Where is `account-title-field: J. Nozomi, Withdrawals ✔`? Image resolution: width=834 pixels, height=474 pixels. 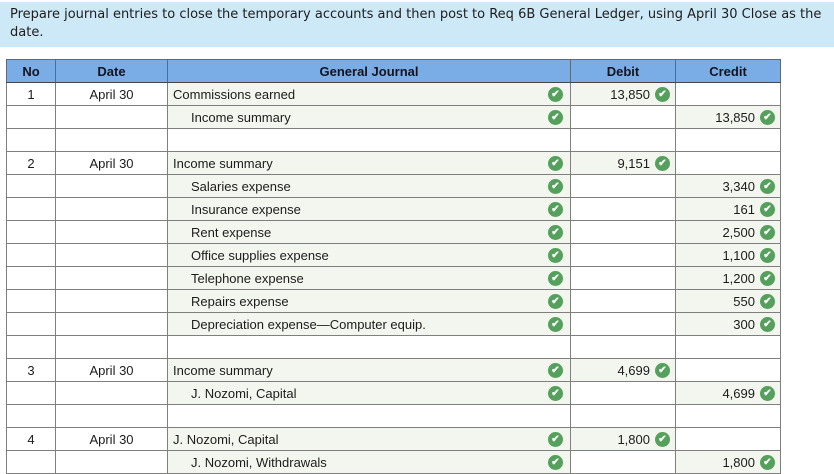 account-title-field: J. Nozomi, Withdrawals ✔ is located at coordinates (369, 462).